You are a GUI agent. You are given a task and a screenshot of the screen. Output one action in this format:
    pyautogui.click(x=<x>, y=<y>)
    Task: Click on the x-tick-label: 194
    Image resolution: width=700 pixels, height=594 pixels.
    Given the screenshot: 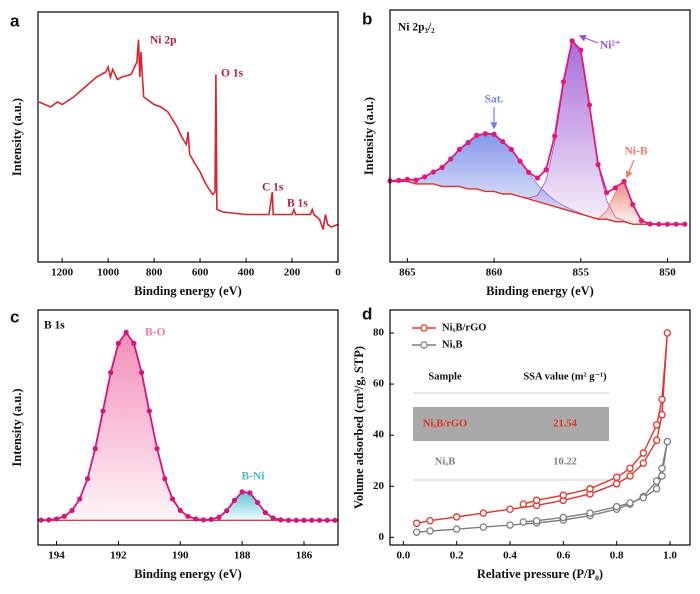 What is the action you would take?
    pyautogui.click(x=56, y=556)
    